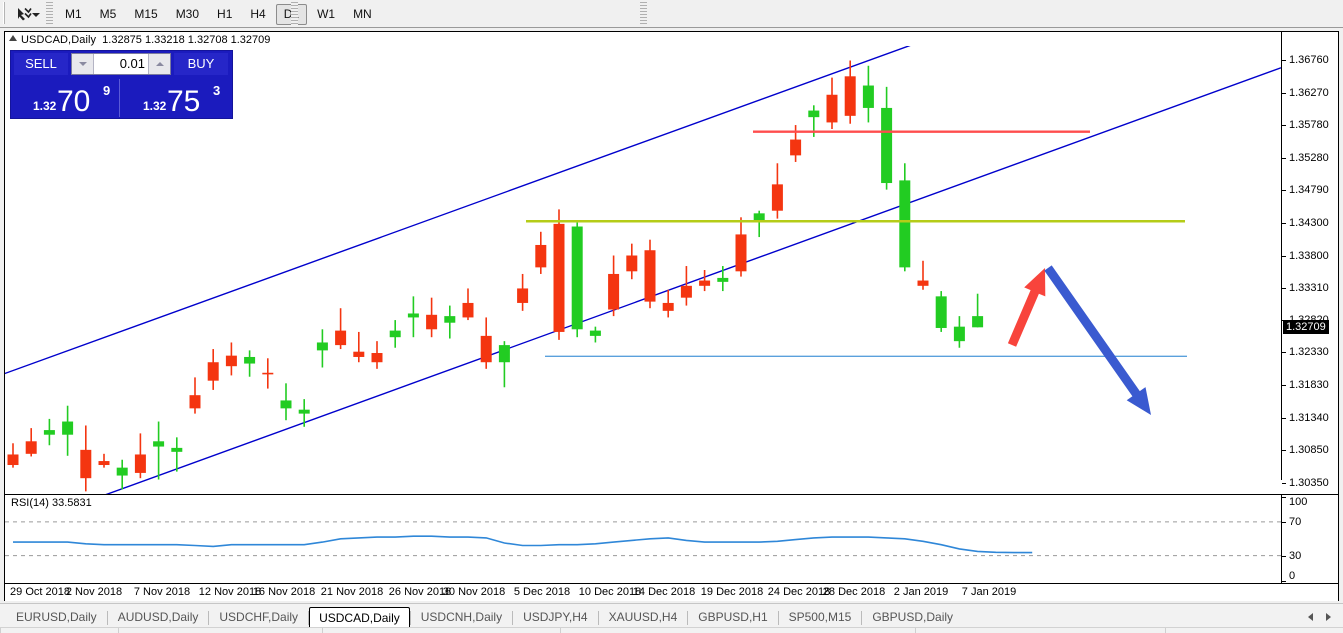  I want to click on chart-tab-gbpusd-daily: GBPUSD,Daily, so click(913, 617).